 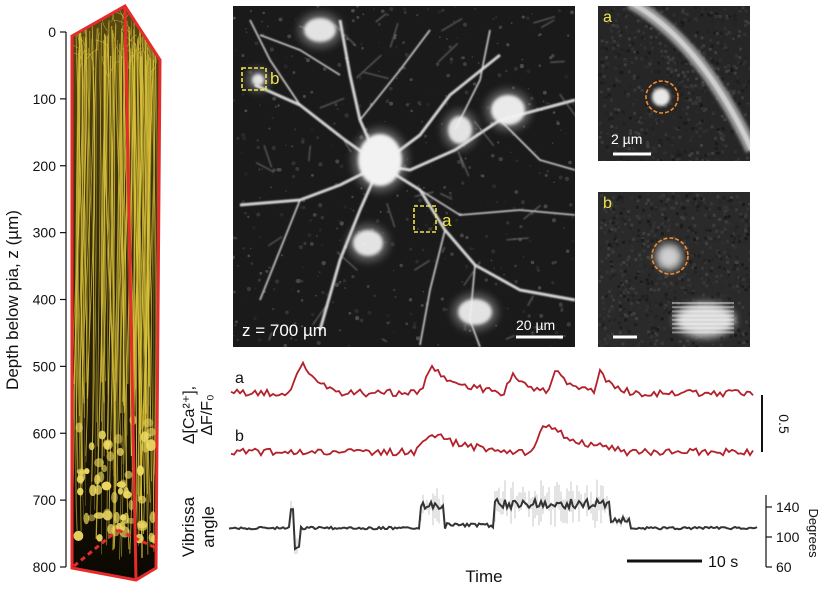 I want to click on trace-a-label: a, so click(x=239, y=378).